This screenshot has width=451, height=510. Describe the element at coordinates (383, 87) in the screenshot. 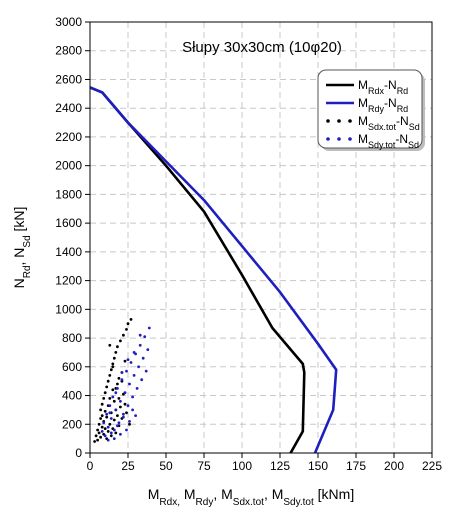

I see `legend-label: MRdx-NRd` at that location.